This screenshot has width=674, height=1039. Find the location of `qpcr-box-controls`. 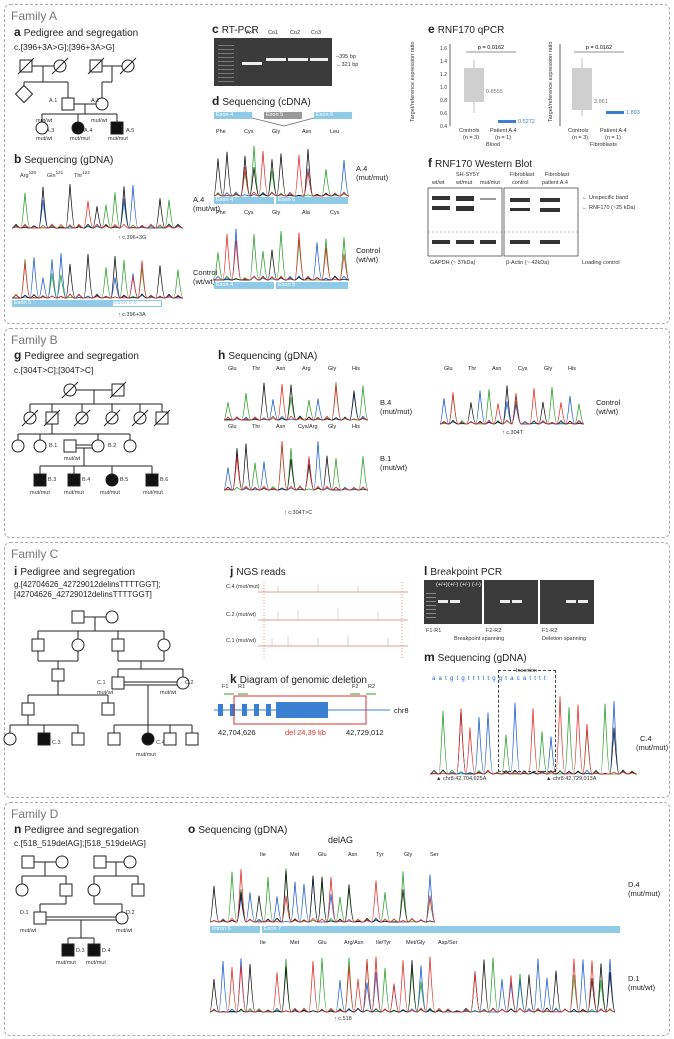

qpcr-box-controls is located at coordinates (474, 85).